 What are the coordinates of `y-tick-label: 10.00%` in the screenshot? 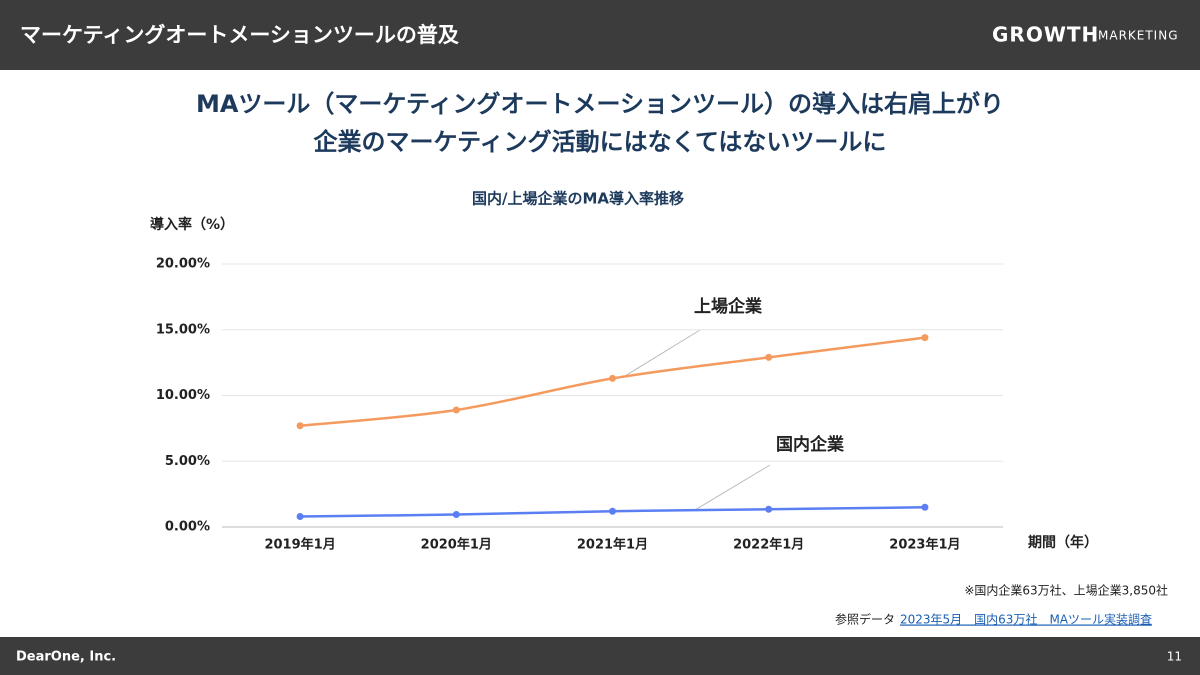 It's located at (183, 395).